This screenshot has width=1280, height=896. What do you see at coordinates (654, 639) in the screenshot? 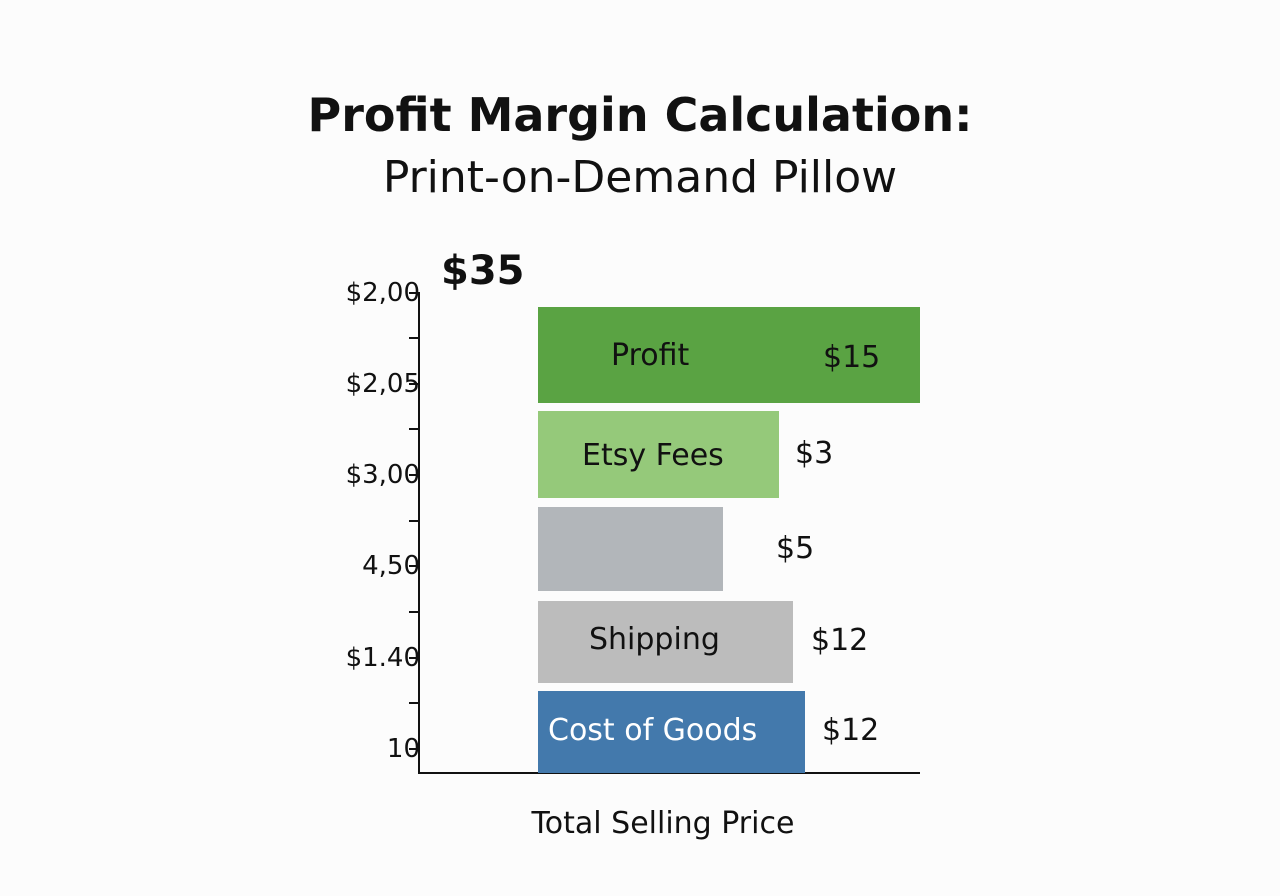
I see `bar-label-shipping: Shipping` at bounding box center [654, 639].